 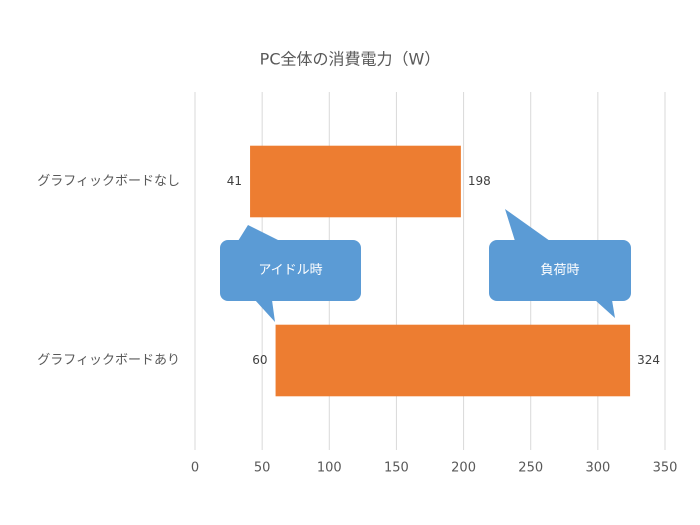 I want to click on x-tick-label: 250, so click(x=530, y=468).